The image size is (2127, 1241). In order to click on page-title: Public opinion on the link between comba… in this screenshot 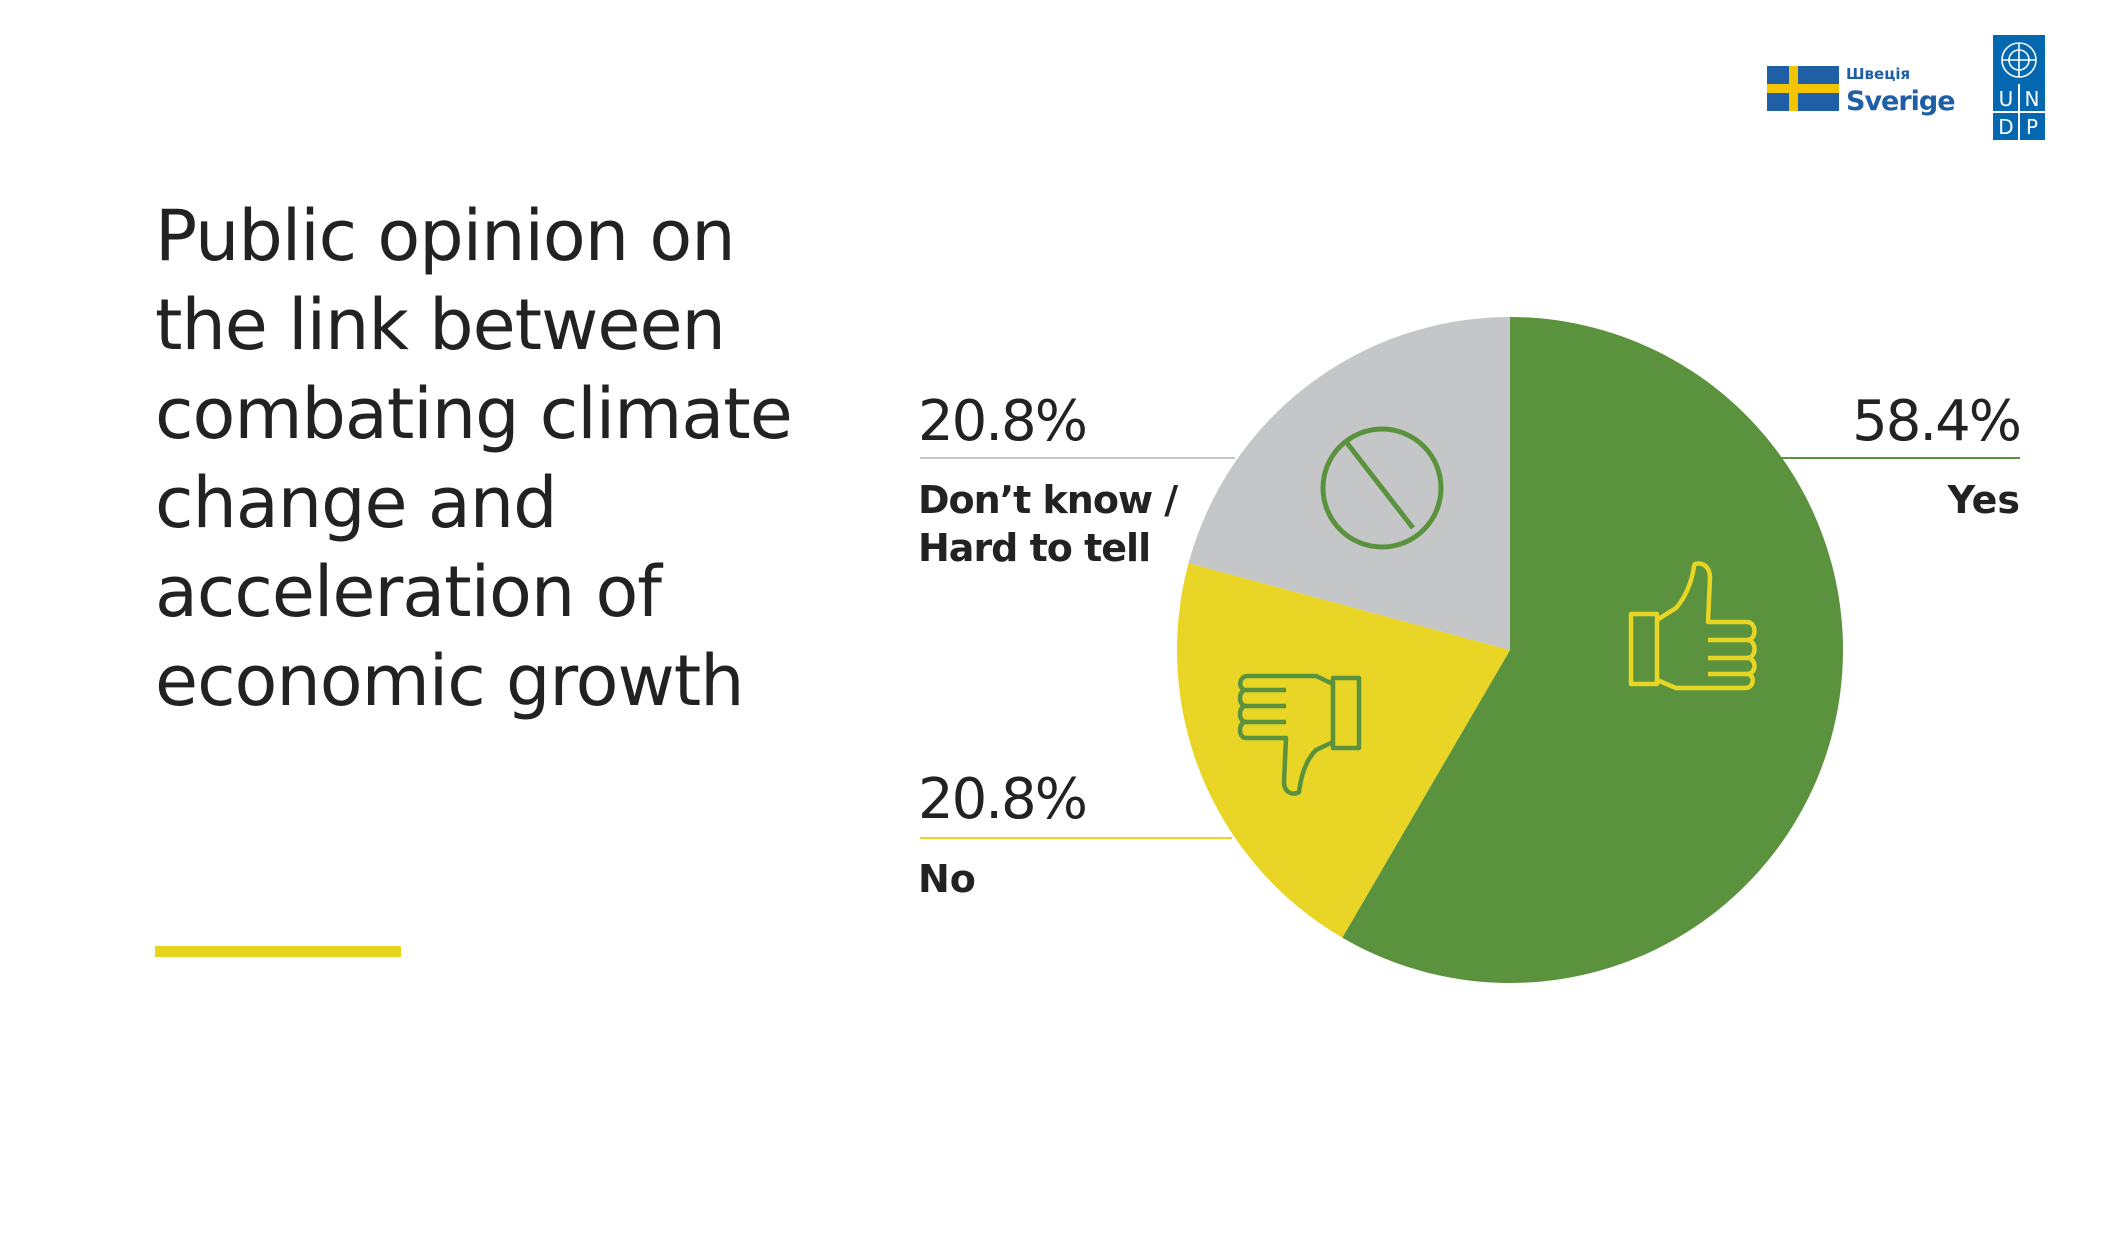, I will do `click(474, 458)`.